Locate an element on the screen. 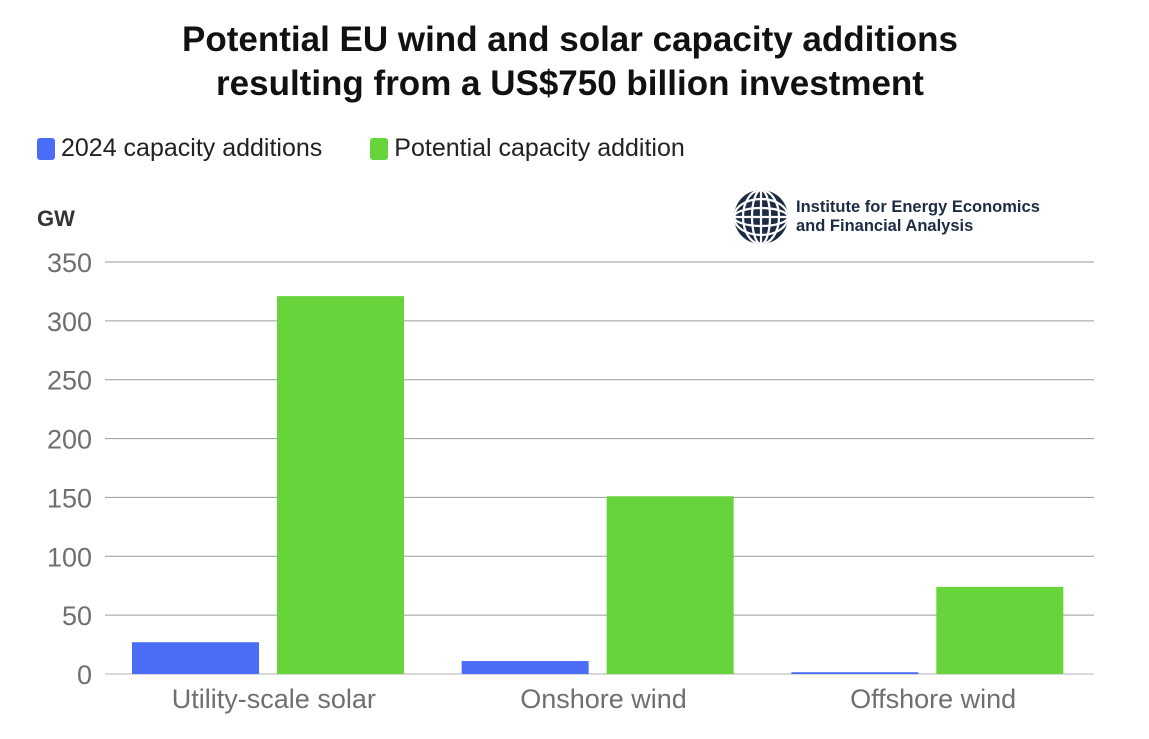 This screenshot has width=1149, height=739. y-tick-label-150: 150 is located at coordinates (69, 498).